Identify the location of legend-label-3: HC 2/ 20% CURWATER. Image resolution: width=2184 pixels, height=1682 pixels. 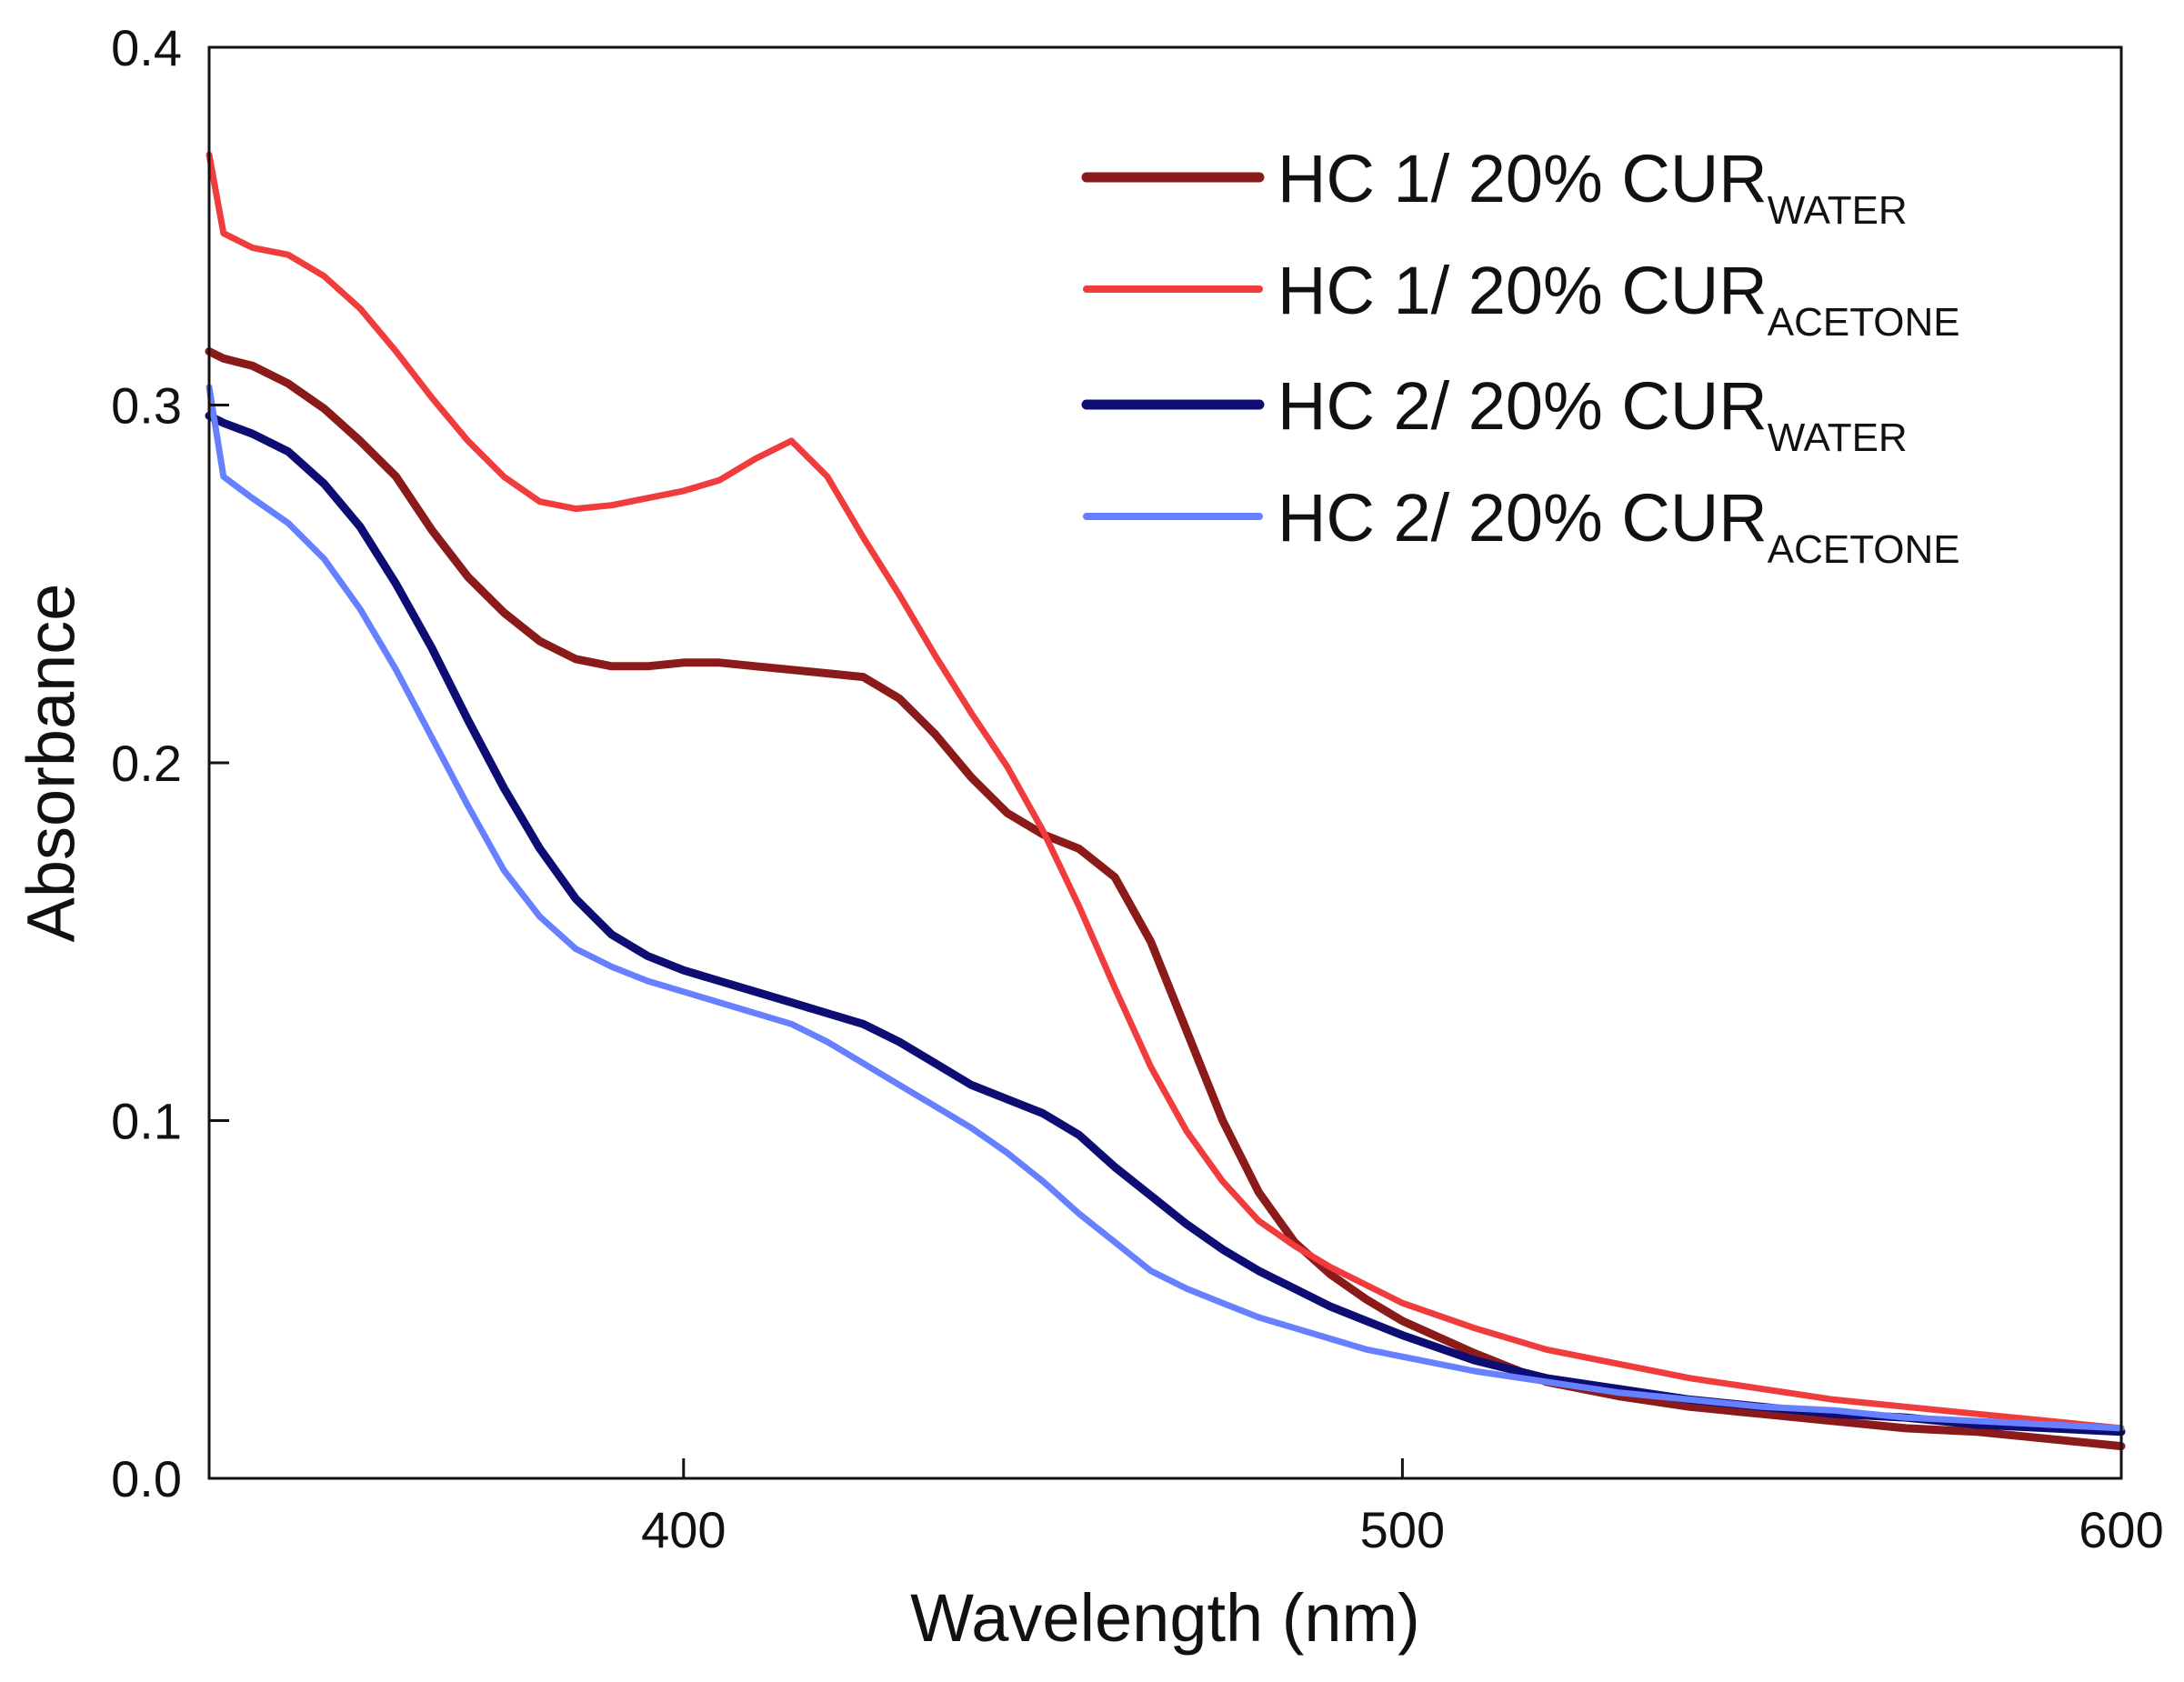
(1592, 414).